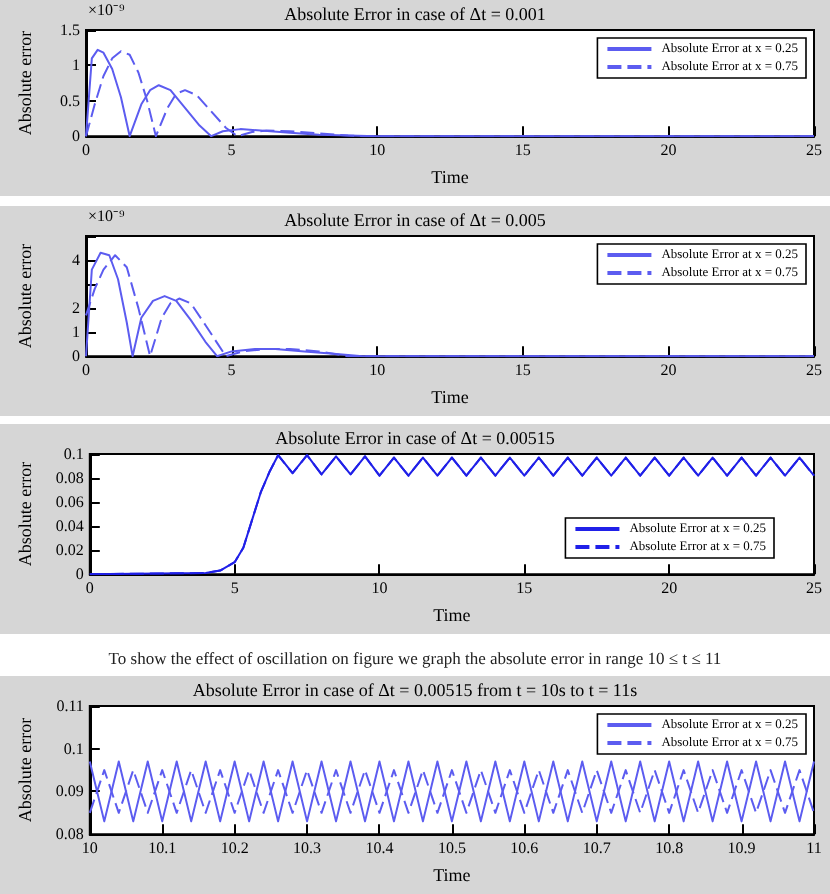 Image resolution: width=830 pixels, height=894 pixels. What do you see at coordinates (741, 848) in the screenshot?
I see `x-tick-label: 10.9` at bounding box center [741, 848].